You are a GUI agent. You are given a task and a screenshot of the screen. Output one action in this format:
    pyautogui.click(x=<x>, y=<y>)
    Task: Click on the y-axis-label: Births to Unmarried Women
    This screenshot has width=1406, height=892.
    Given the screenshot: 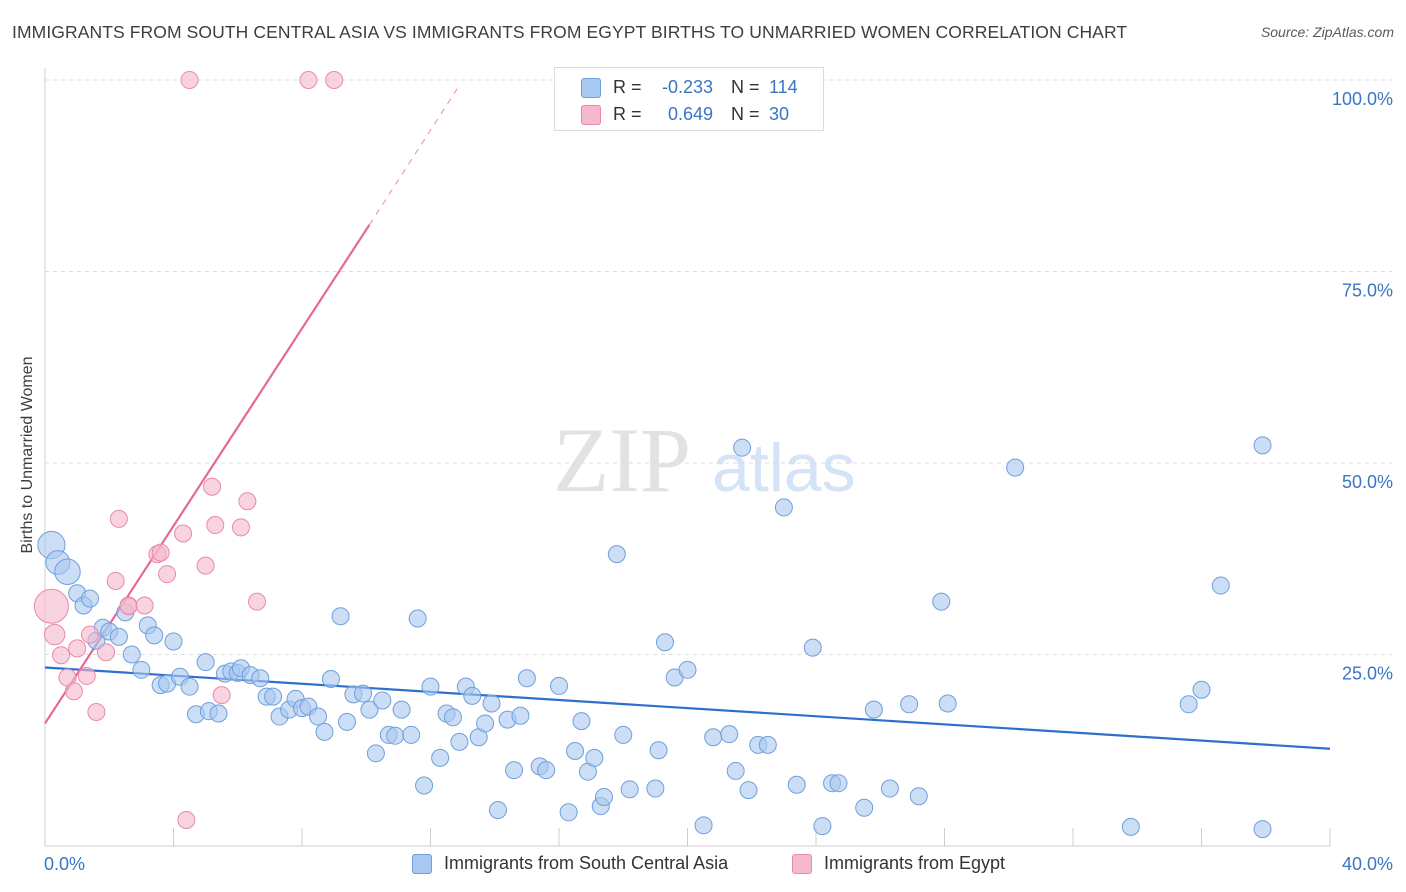 What is the action you would take?
    pyautogui.click(x=27, y=455)
    